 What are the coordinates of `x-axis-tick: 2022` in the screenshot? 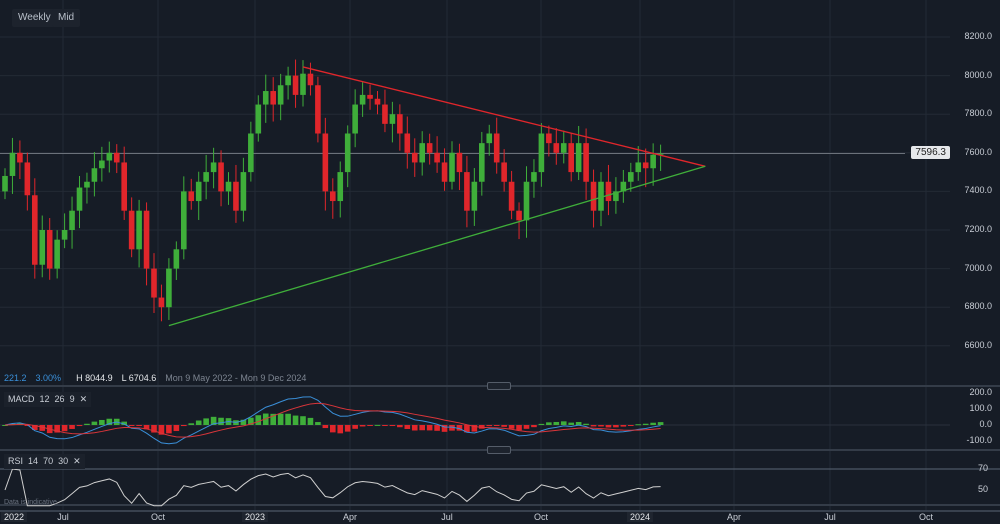 It's located at (14, 517).